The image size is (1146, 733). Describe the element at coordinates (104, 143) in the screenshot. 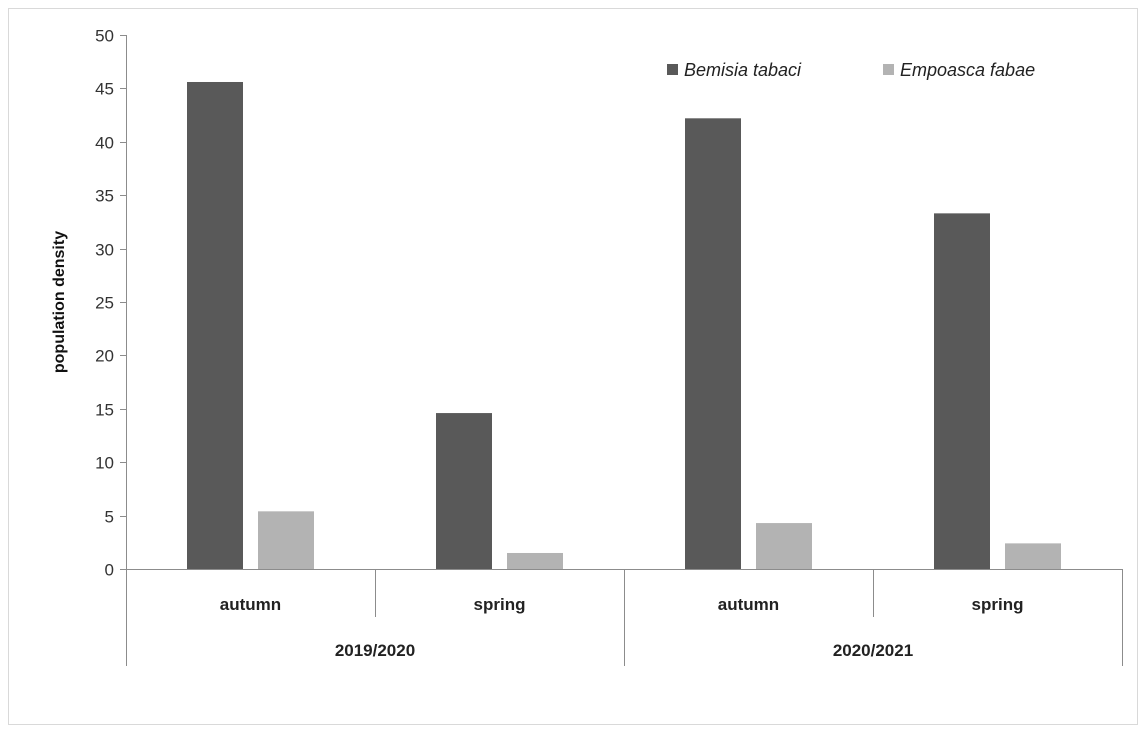

I see `y-tick-label: 40` at that location.